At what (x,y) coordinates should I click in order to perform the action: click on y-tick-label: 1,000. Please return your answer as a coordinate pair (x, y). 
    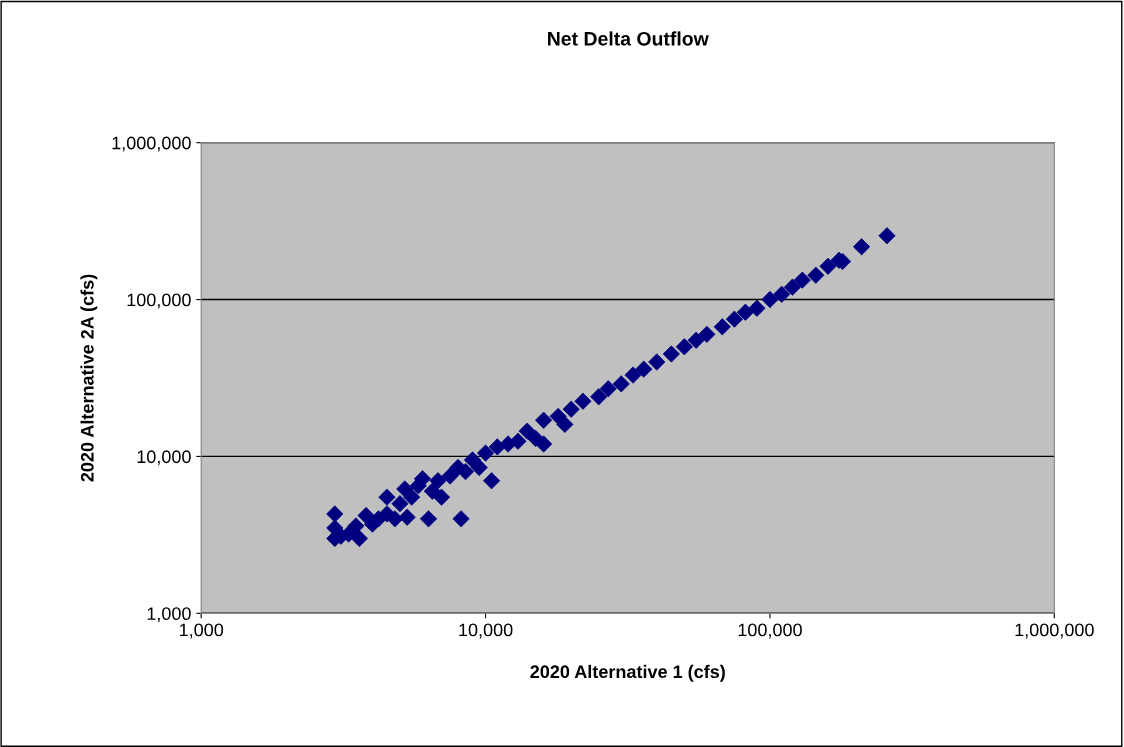
    Looking at the image, I should click on (169, 615).